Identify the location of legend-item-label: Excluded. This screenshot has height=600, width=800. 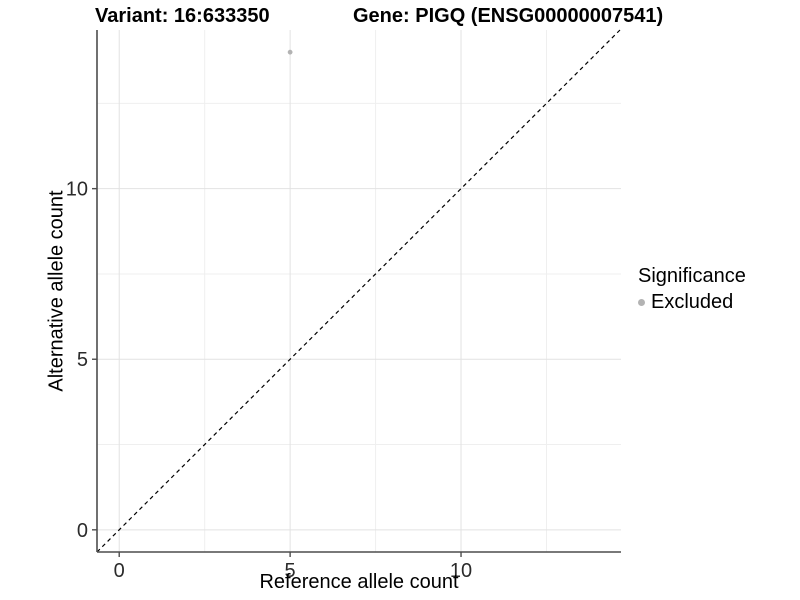
(692, 302).